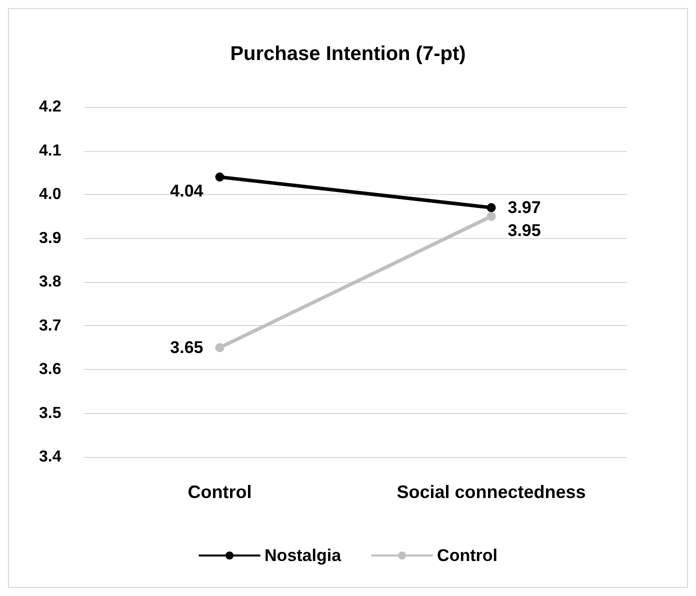 This screenshot has width=696, height=596. I want to click on data-label: 4.04, so click(187, 191).